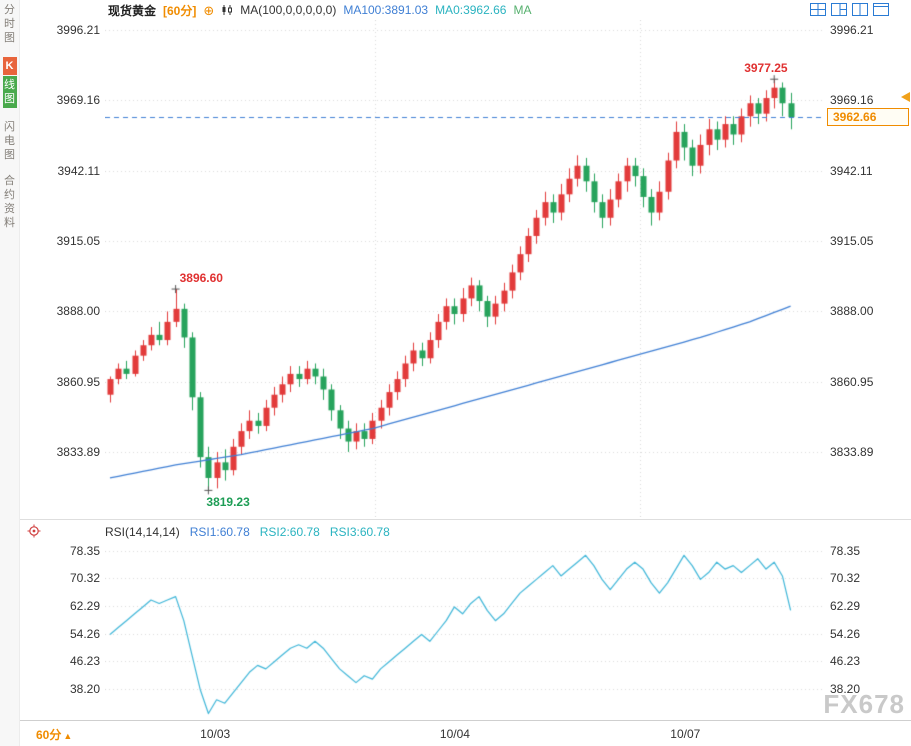 This screenshot has width=911, height=746. What do you see at coordinates (465, 720) in the screenshot?
I see `x-axis-divider` at bounding box center [465, 720].